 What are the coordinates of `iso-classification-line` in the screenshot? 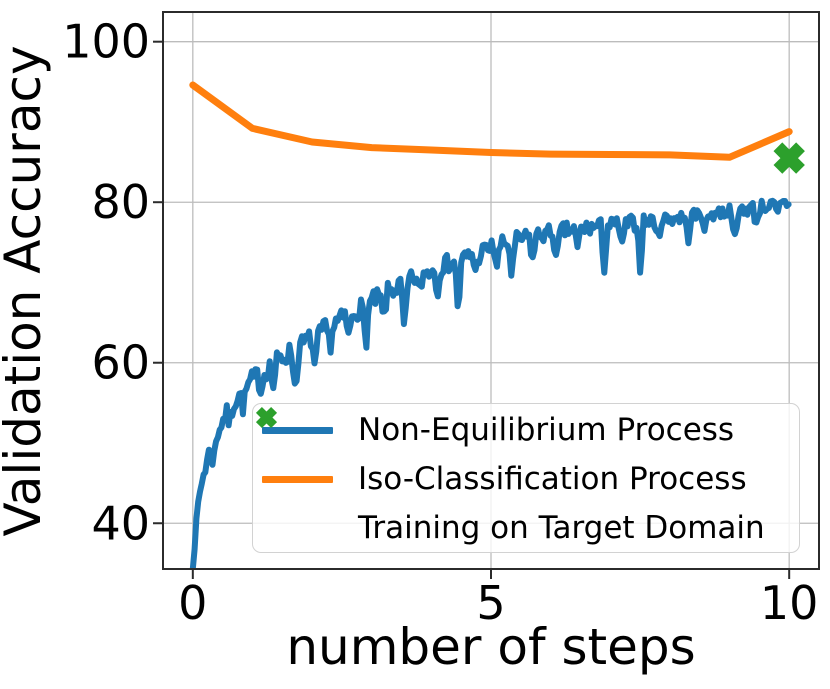 It's located at (491, 121).